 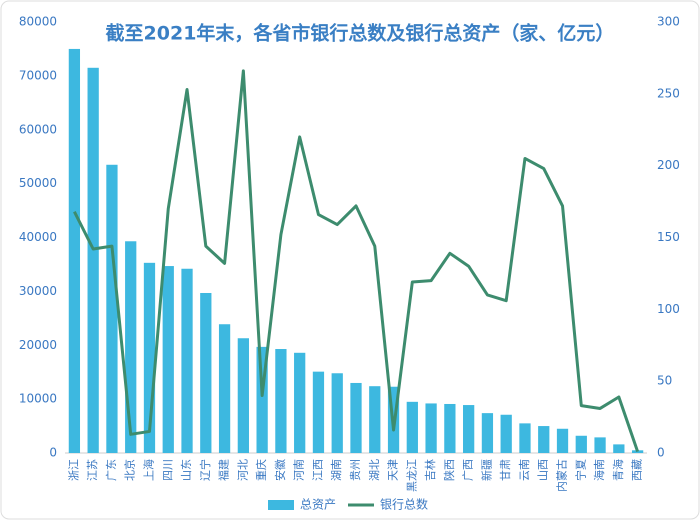 I want to click on x-tick-label: 江苏, so click(x=92, y=470).